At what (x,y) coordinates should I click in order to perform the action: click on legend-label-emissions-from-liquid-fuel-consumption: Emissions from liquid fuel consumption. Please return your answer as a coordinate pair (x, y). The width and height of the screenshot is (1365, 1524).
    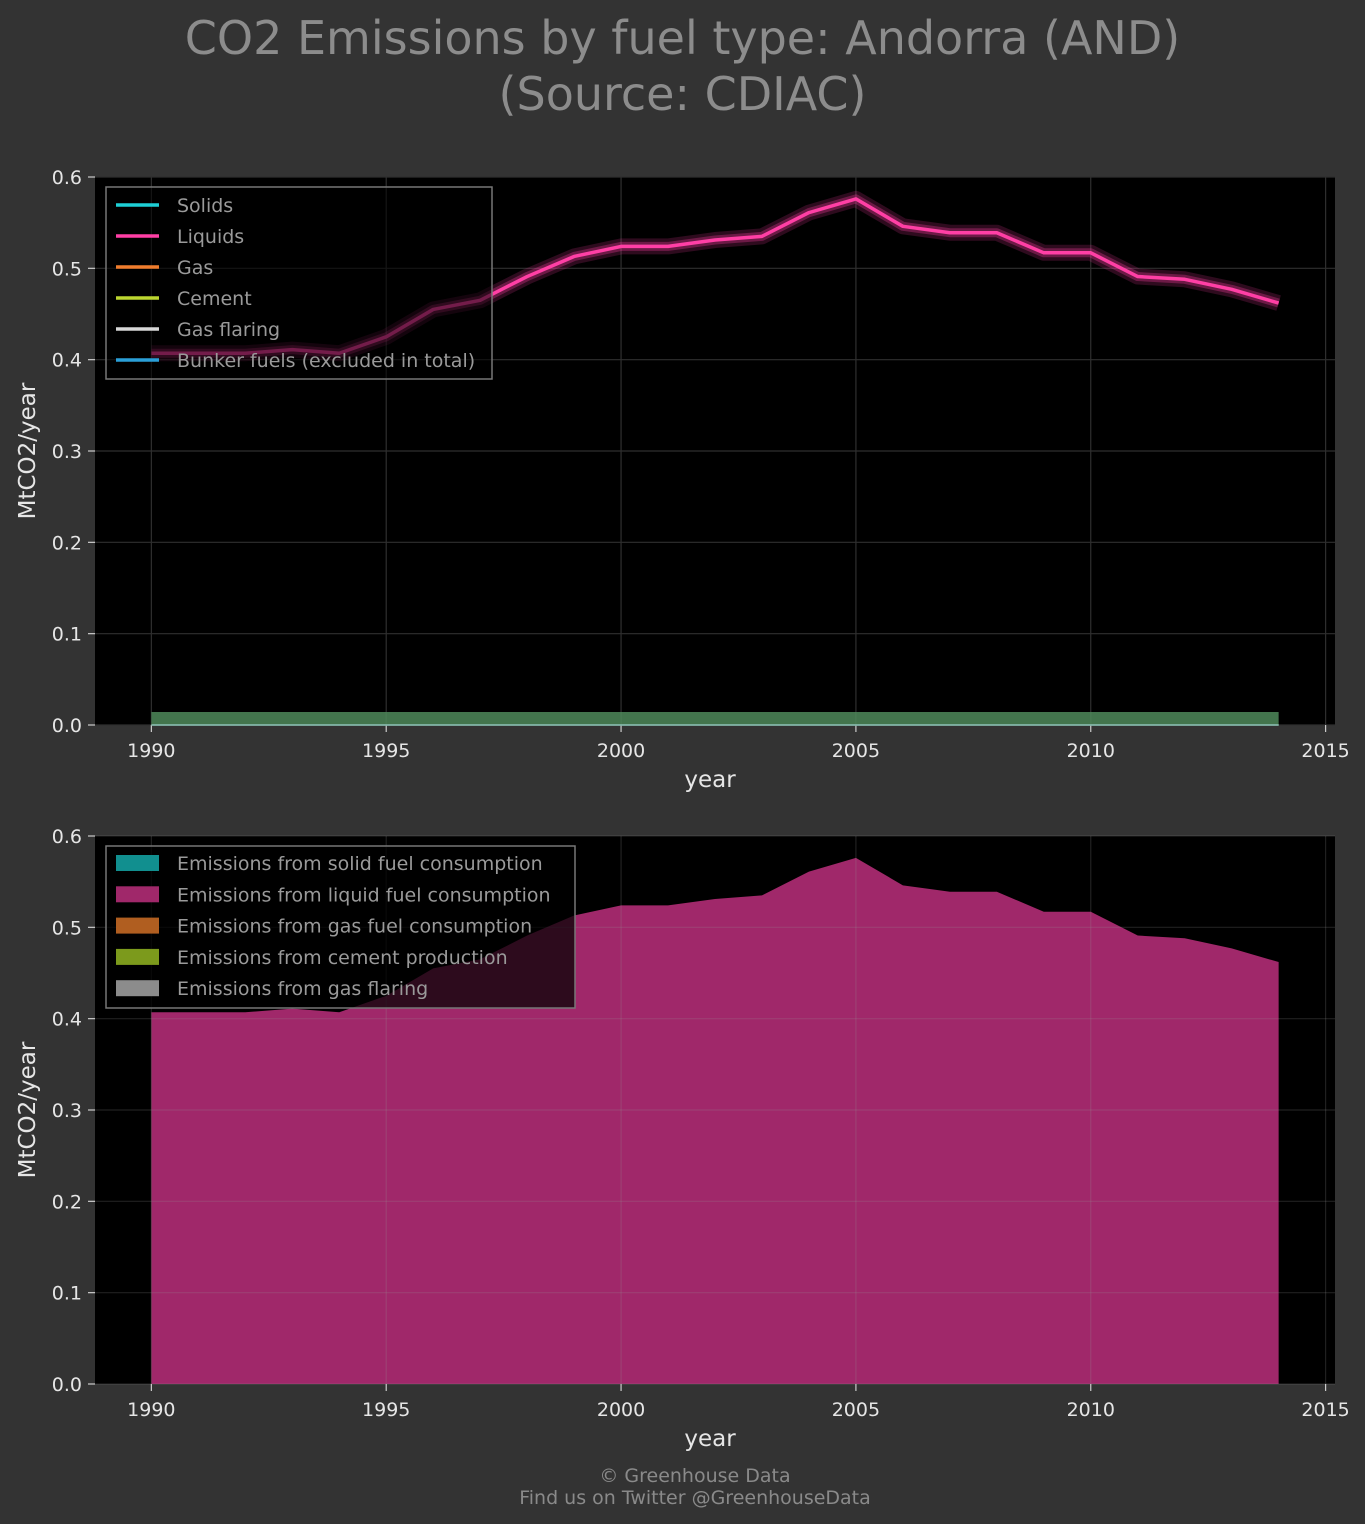
    Looking at the image, I should click on (364, 895).